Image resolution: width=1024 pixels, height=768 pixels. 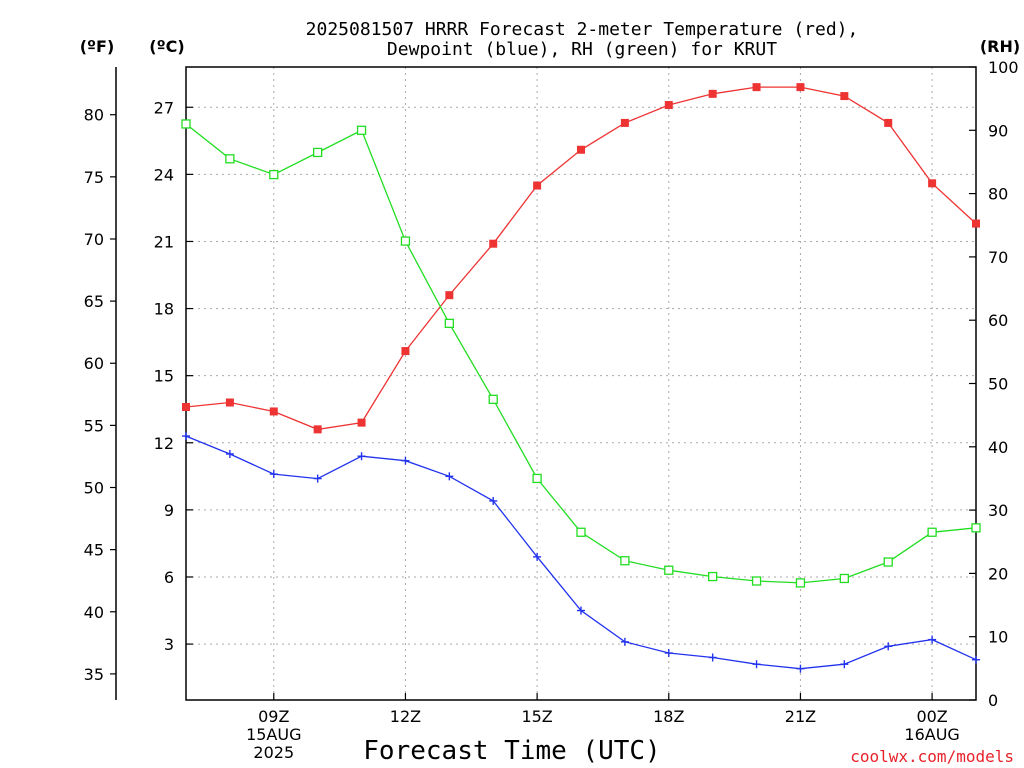 I want to click on fahrenheit-tick-label: 70, so click(x=94, y=239).